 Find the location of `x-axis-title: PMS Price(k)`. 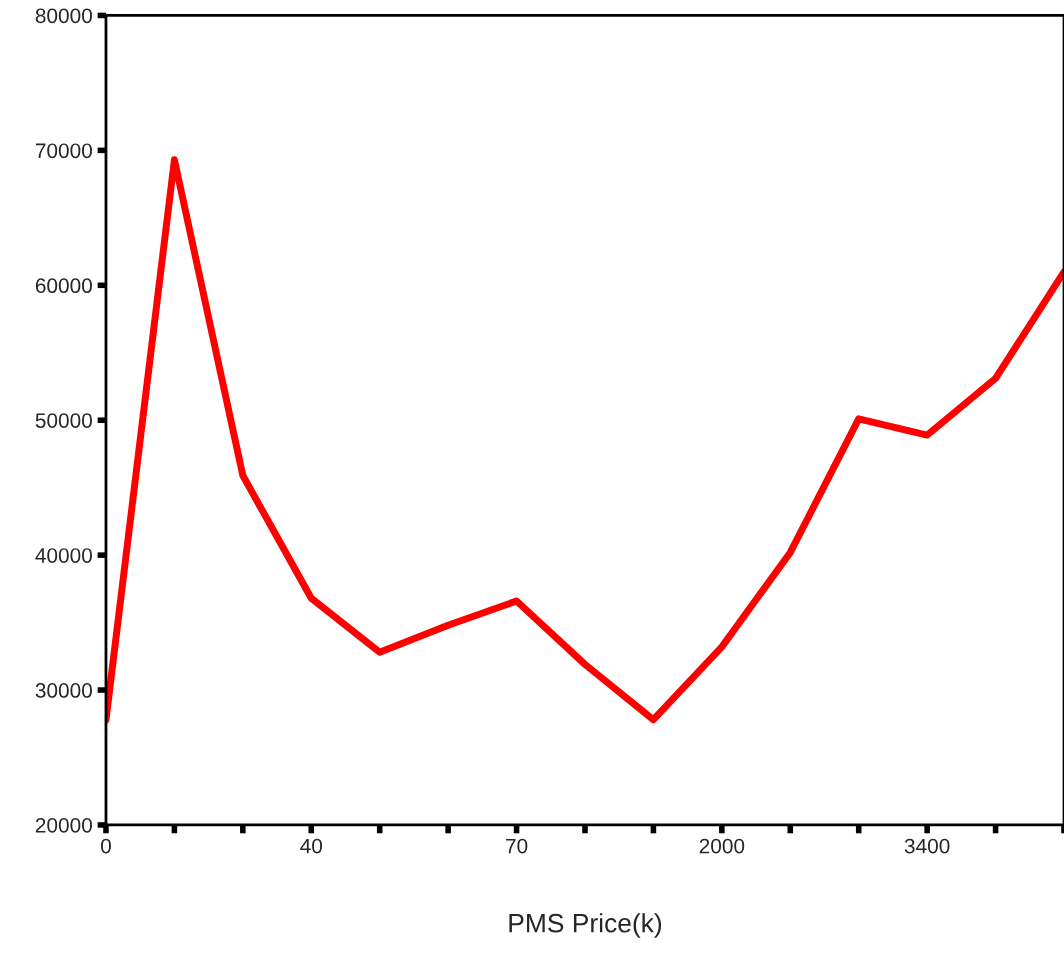

x-axis-title: PMS Price(k) is located at coordinates (585, 925).